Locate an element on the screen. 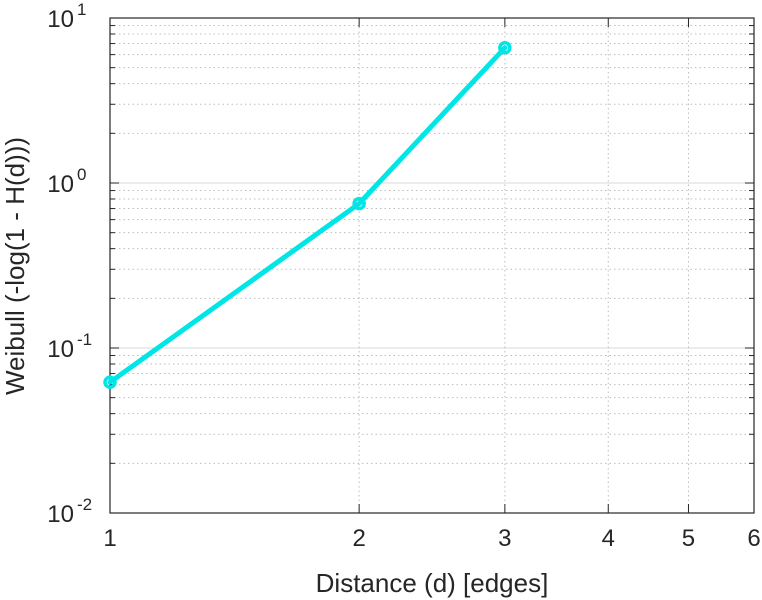 This screenshot has height=600, width=762. y-tick-label: 10 1 is located at coordinates (66, 16).